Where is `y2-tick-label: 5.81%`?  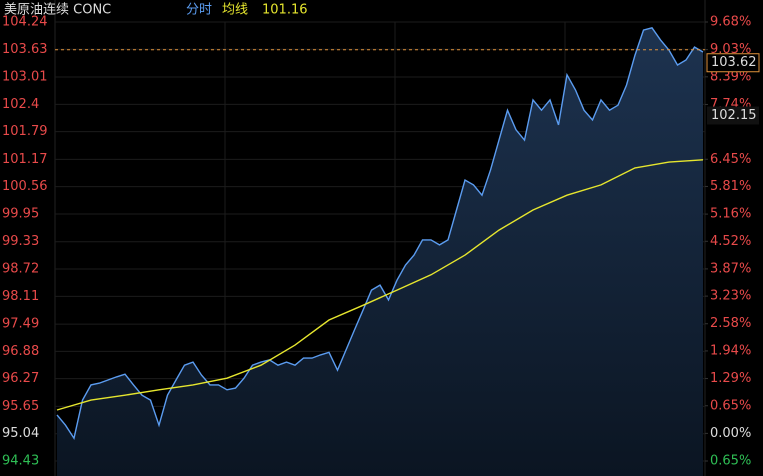 y2-tick-label: 5.81% is located at coordinates (730, 186).